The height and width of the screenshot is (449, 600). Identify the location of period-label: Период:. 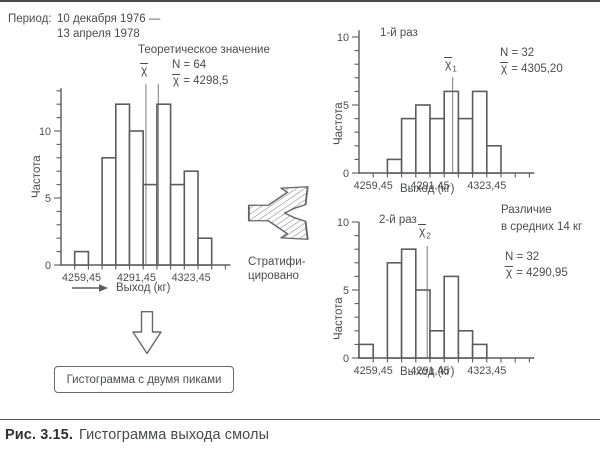
(30, 19).